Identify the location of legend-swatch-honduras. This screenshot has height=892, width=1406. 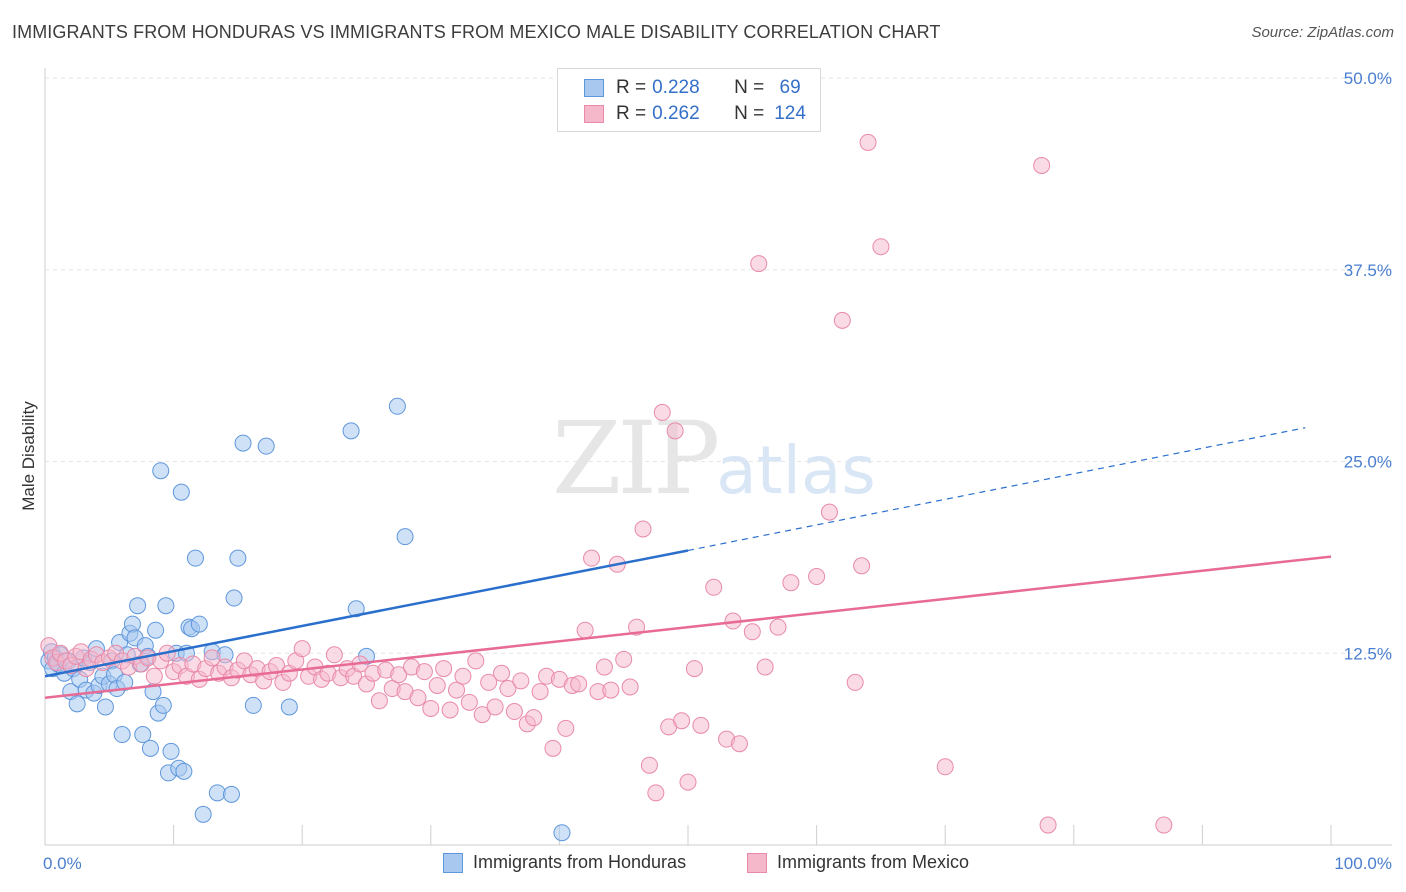
(594, 88).